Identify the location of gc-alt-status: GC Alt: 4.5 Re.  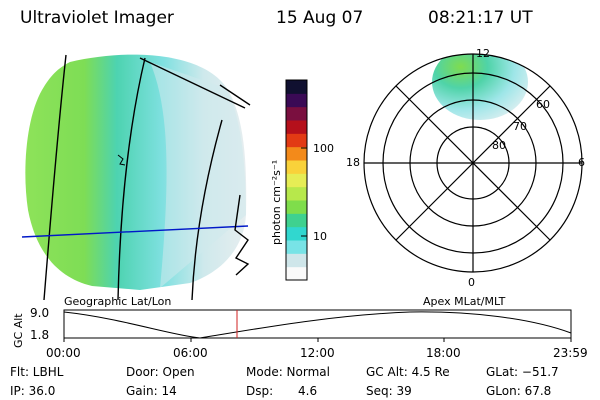
(408, 372).